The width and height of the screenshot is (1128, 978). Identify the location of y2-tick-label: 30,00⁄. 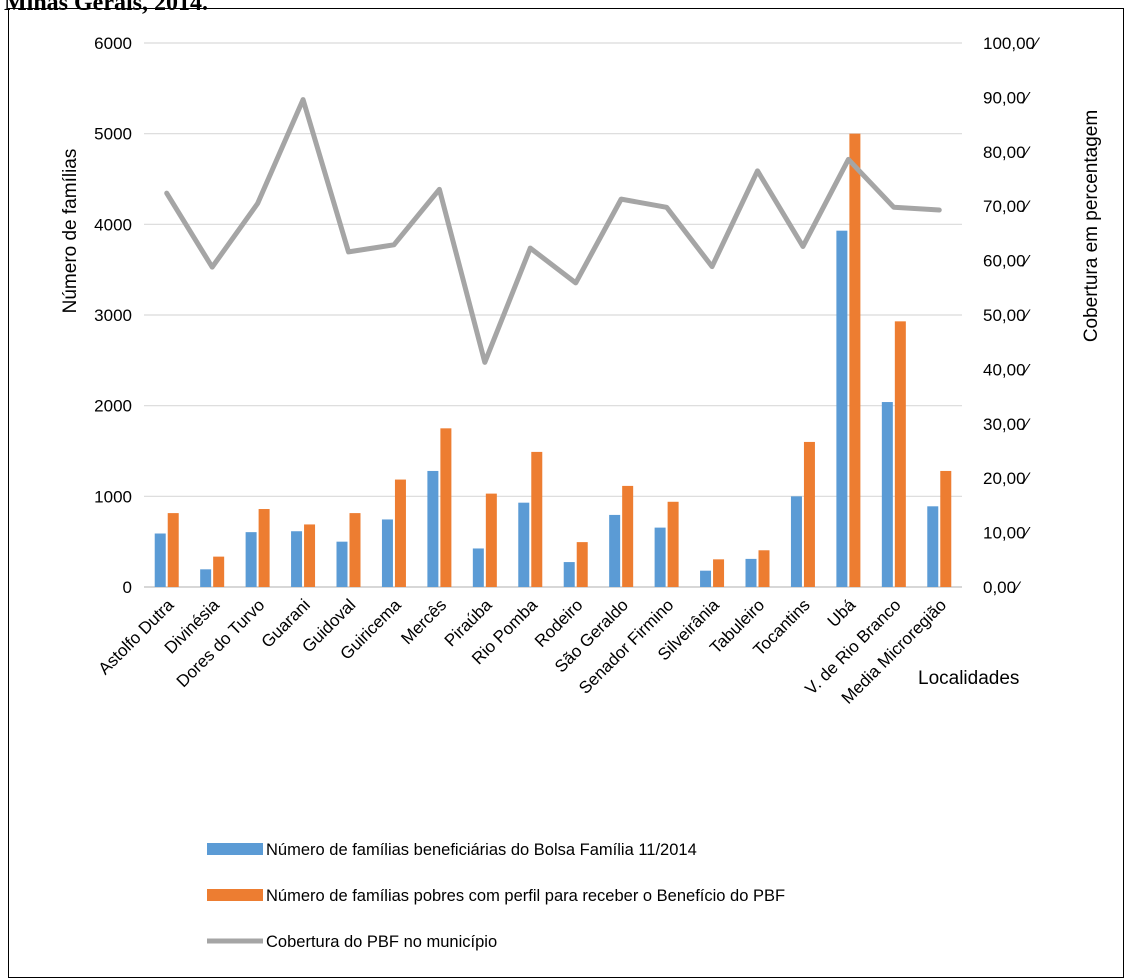
(1007, 424).